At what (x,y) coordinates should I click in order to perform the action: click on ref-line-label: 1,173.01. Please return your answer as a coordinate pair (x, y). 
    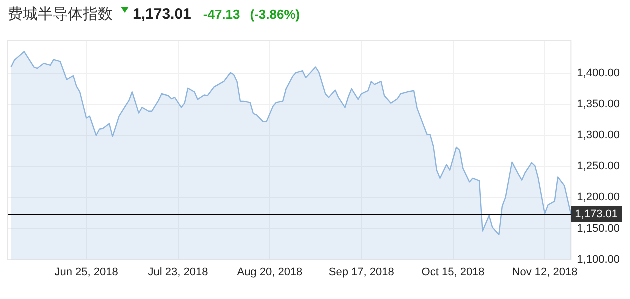
    Looking at the image, I should click on (596, 214).